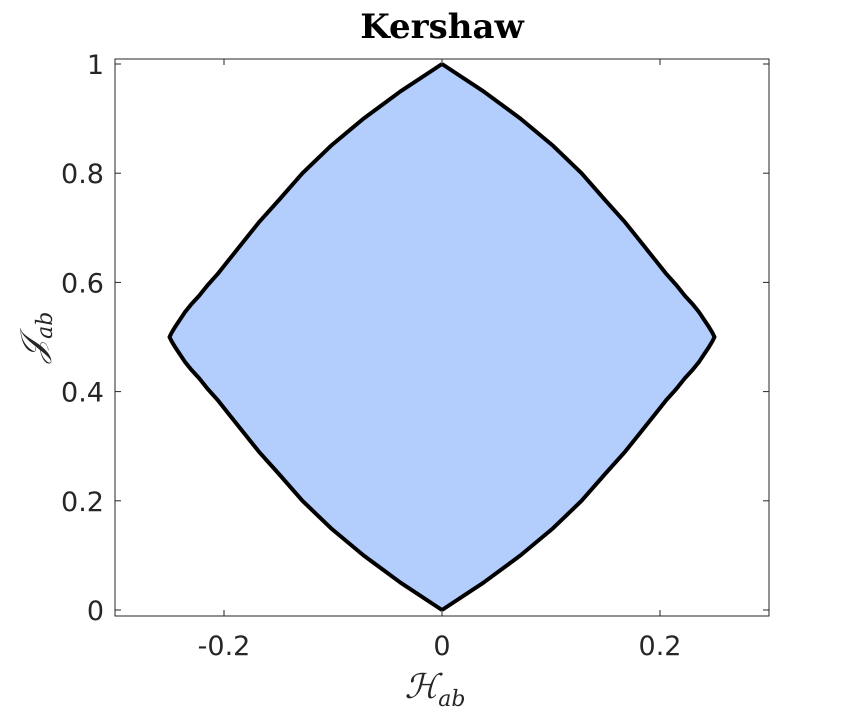 The width and height of the screenshot is (850, 713). Describe the element at coordinates (660, 646) in the screenshot. I see `x-tick-label: 0.2` at that location.